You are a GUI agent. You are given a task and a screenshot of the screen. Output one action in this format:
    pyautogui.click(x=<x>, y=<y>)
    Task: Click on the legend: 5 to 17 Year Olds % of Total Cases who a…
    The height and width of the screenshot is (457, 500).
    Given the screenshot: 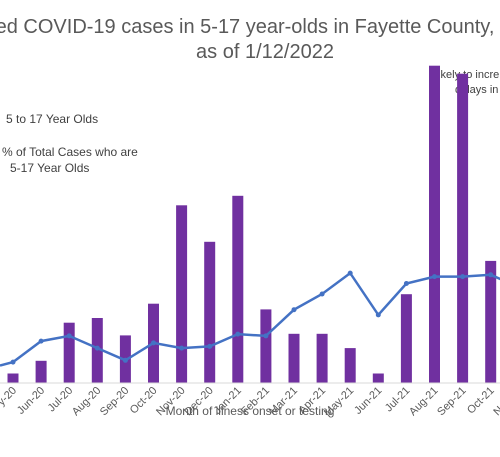 What is the action you would take?
    pyautogui.click(x=70, y=143)
    